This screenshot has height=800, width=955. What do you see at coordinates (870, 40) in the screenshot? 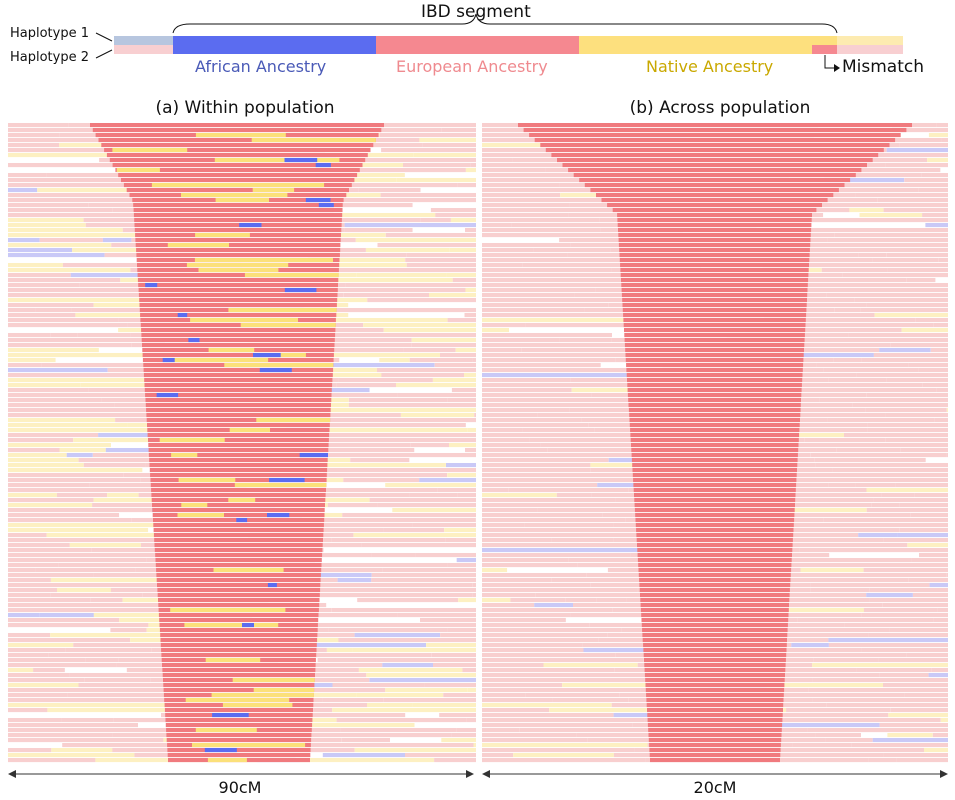
I see `haplotype-1-right-flank` at bounding box center [870, 40].